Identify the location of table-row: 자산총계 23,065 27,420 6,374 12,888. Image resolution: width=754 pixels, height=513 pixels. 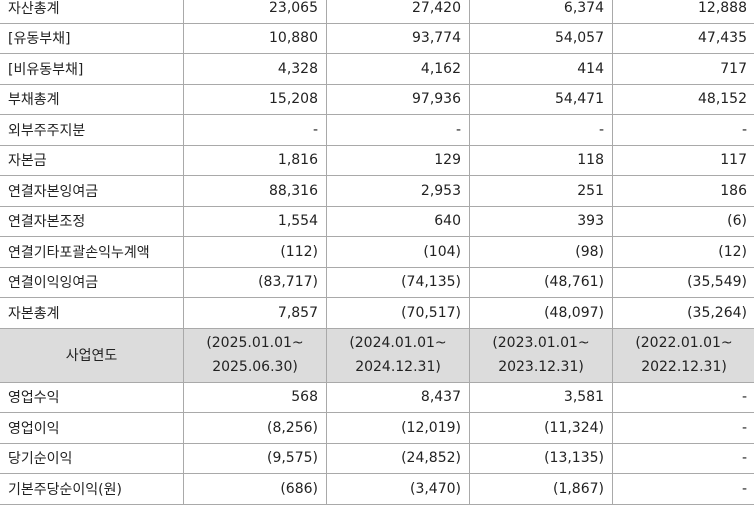
(377, 12).